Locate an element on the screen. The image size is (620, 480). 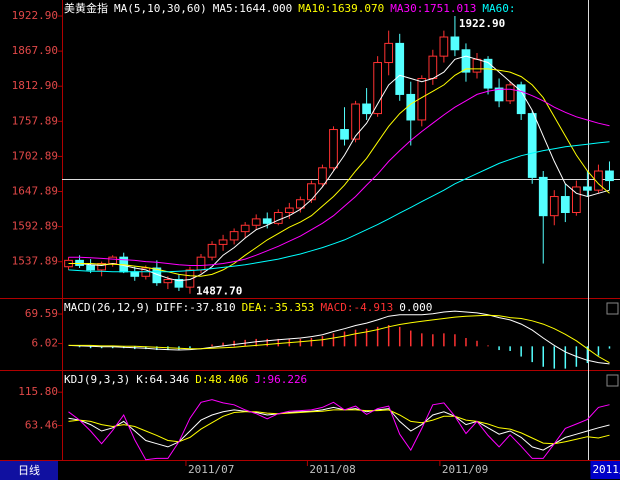
header-text: D:48.406 is located at coordinates (221, 379).